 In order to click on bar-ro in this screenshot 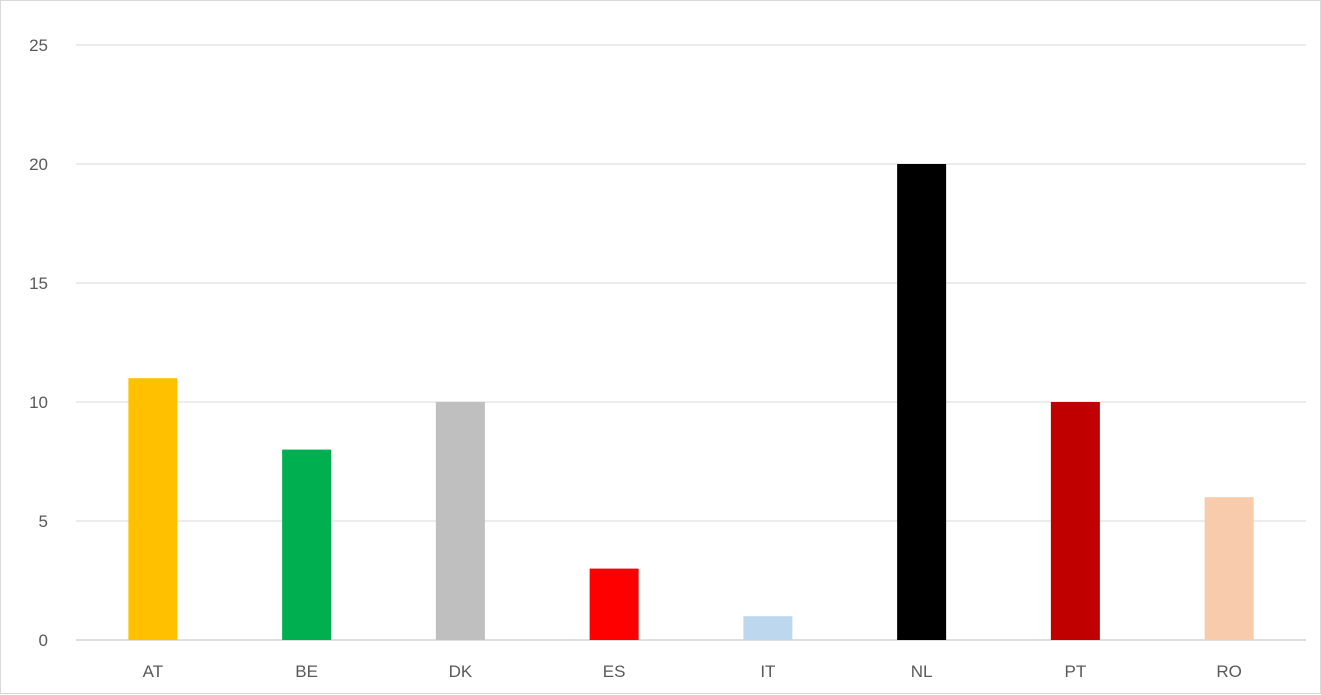, I will do `click(1229, 568)`.